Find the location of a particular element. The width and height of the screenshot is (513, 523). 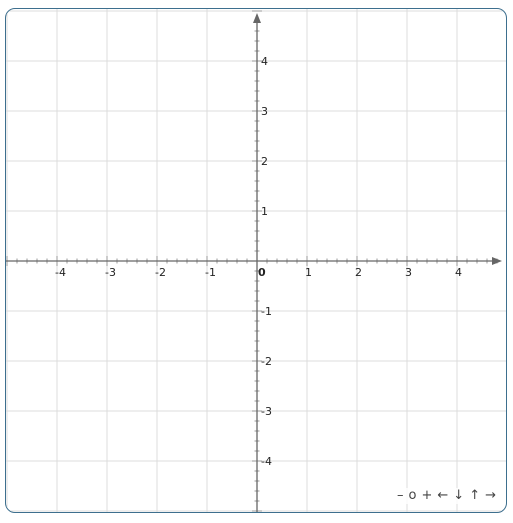

pan-right-button: → is located at coordinates (490, 495).